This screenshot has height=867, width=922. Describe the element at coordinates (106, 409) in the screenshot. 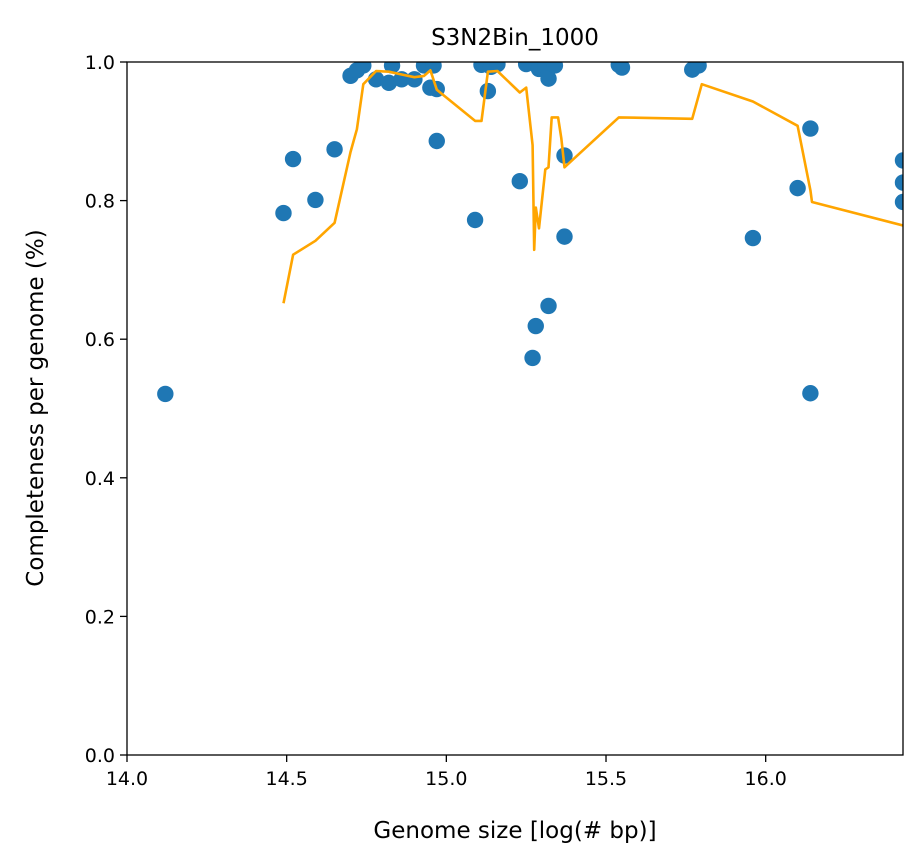

I see `y-axis: 0.0 0.2 0.4 0.6 0.8 1.0` at that location.